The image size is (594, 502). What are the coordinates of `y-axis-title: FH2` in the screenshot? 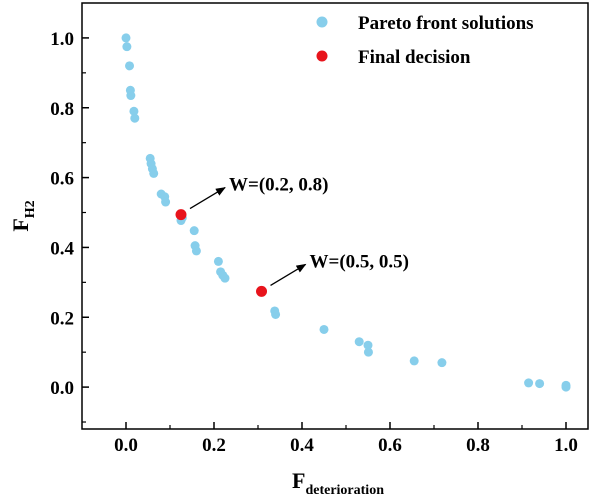 It's located at (23, 215).